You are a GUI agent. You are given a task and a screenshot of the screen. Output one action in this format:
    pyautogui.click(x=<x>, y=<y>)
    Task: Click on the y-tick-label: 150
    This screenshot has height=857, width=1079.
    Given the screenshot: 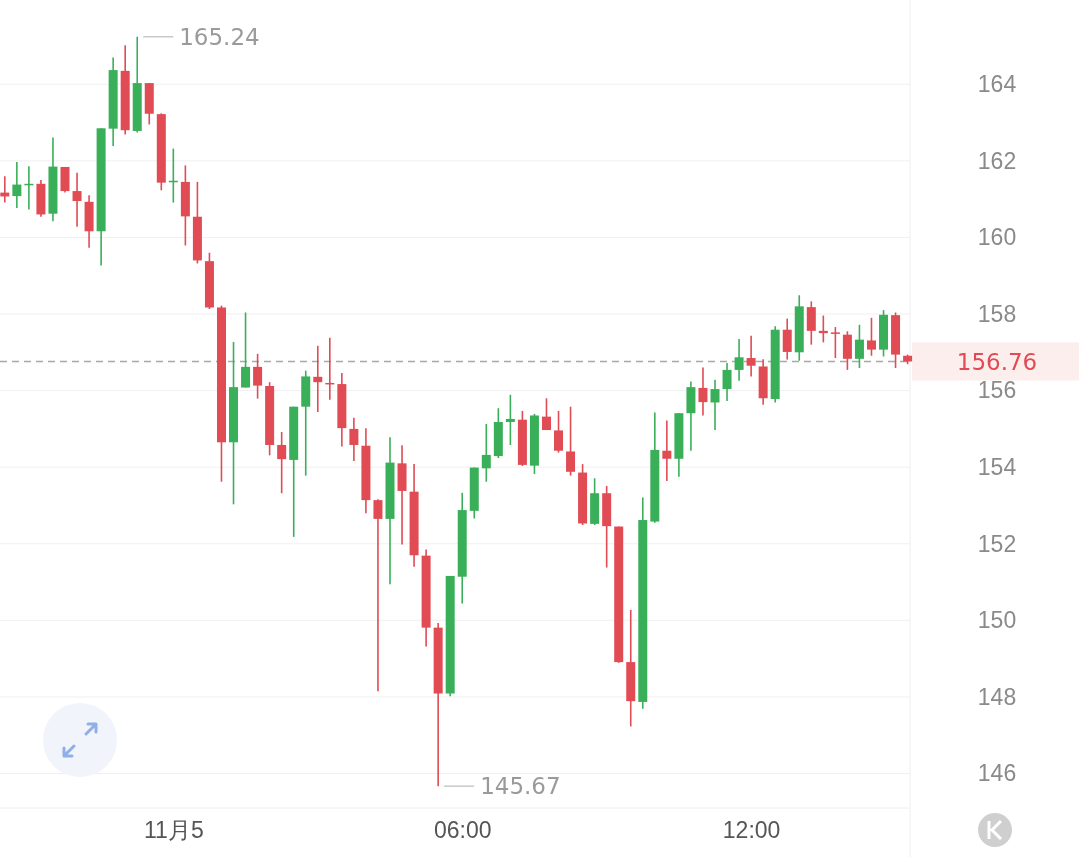 What is the action you would take?
    pyautogui.click(x=997, y=620)
    